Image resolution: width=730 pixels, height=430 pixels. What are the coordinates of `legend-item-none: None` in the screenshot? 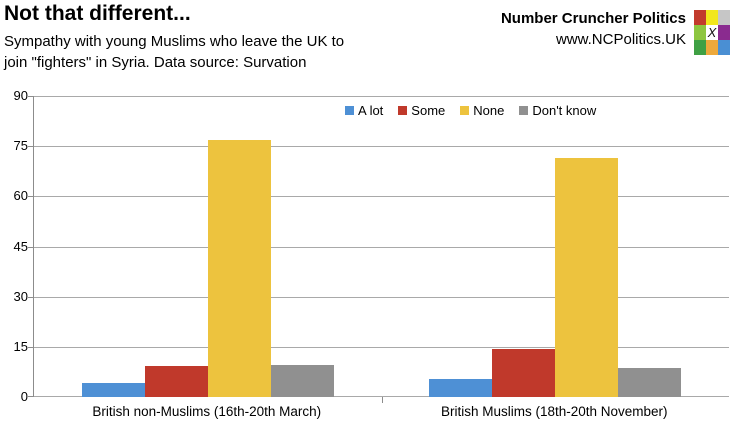 It's located at (482, 110).